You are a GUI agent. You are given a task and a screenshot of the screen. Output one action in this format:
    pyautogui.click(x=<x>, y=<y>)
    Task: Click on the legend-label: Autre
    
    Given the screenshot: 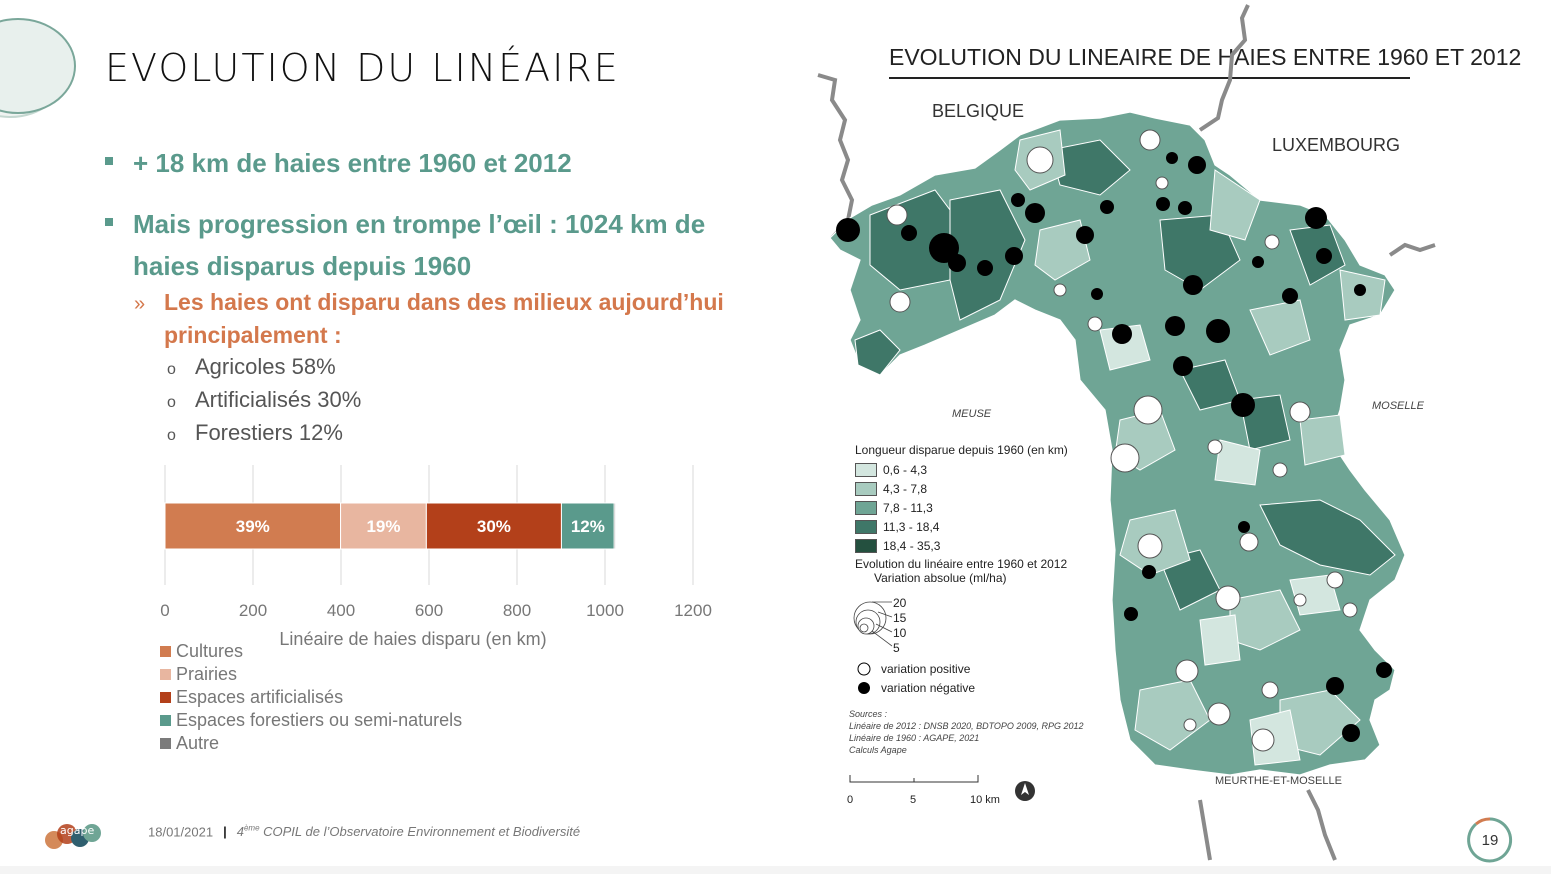 What is the action you would take?
    pyautogui.click(x=198, y=743)
    